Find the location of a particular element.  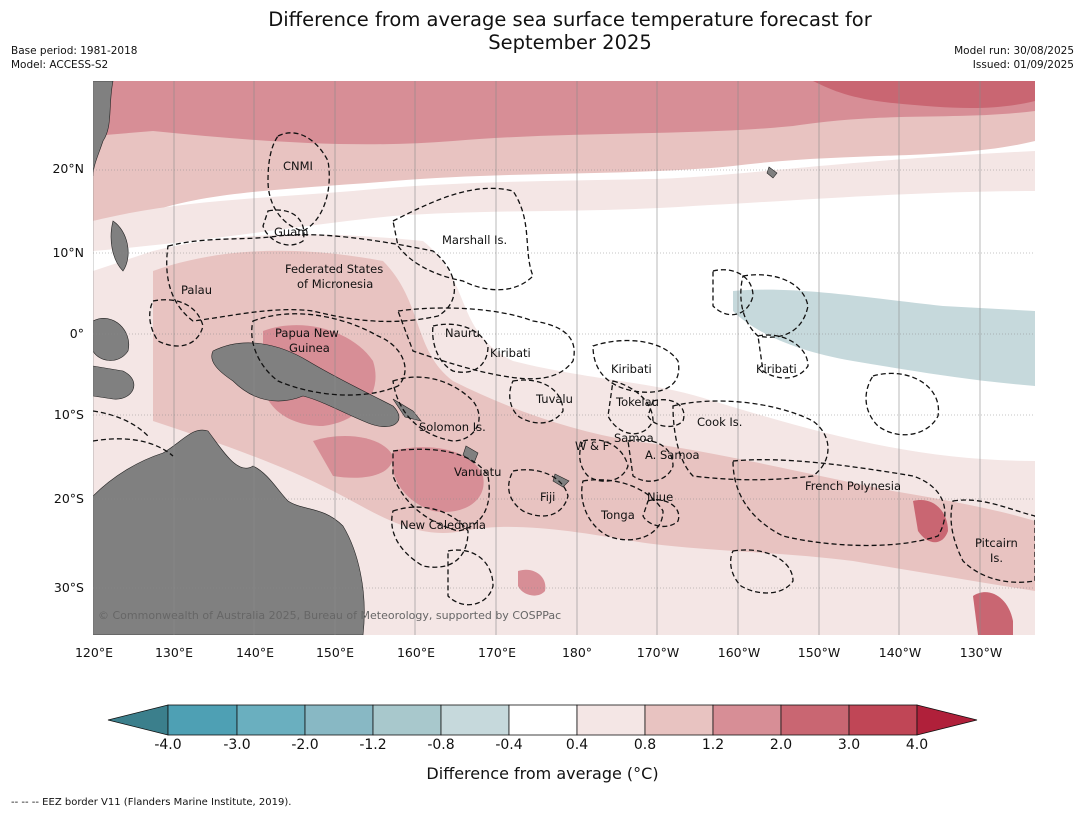

lon-label-130e: 130°E is located at coordinates (173, 652).